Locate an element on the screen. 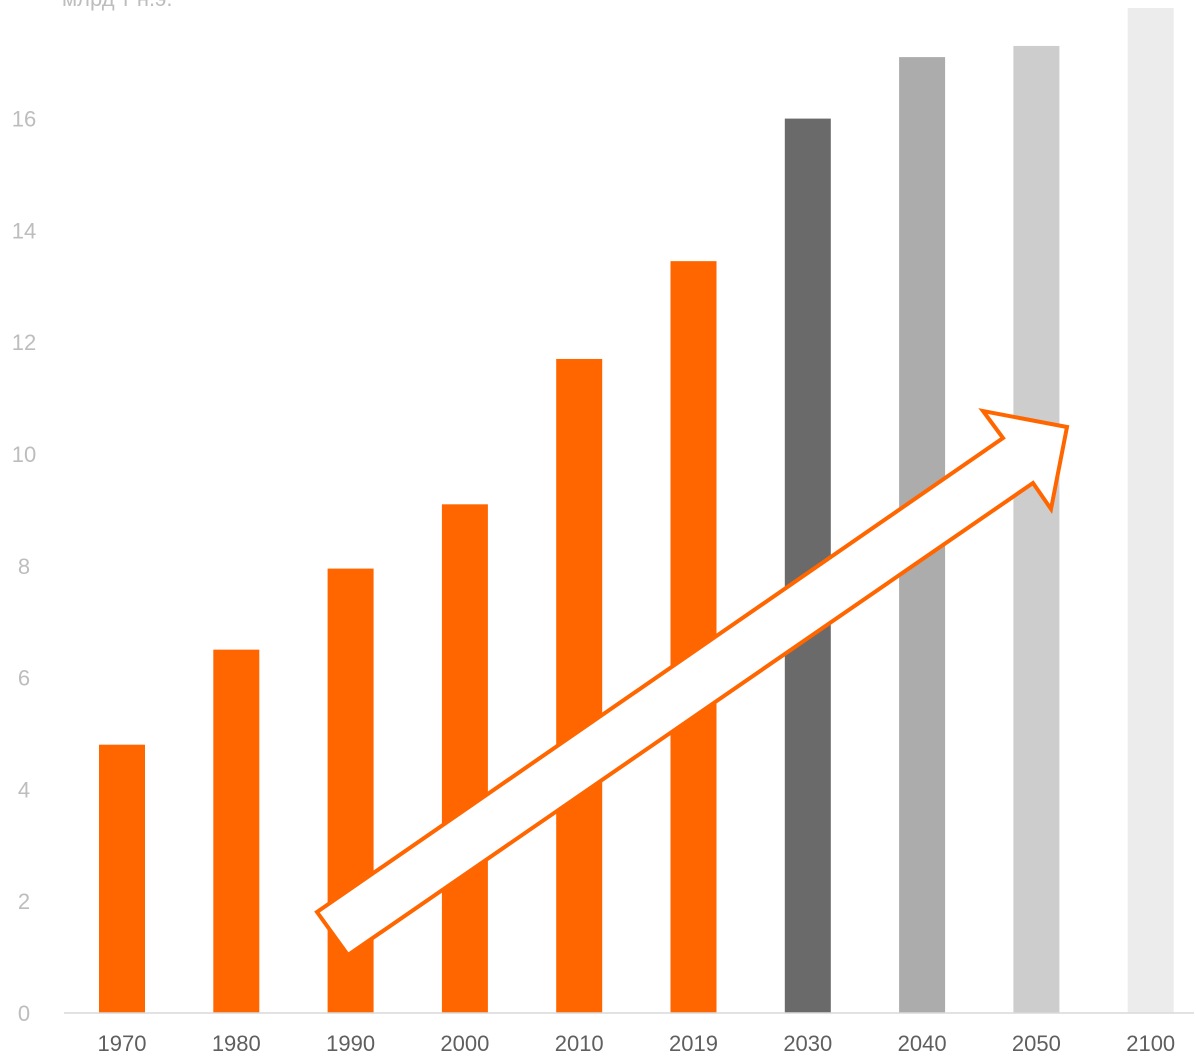 The image size is (1196, 1057). y-axis-ticks: 0 2 4 6 8 10 12 14 16 is located at coordinates (24, 566).